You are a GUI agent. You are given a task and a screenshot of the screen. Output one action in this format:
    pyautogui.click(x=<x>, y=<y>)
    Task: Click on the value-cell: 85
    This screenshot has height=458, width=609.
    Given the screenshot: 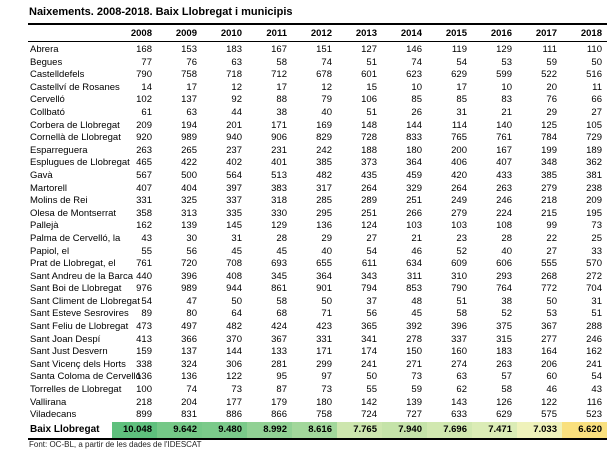 What is the action you would take?
    pyautogui.click(x=416, y=100)
    